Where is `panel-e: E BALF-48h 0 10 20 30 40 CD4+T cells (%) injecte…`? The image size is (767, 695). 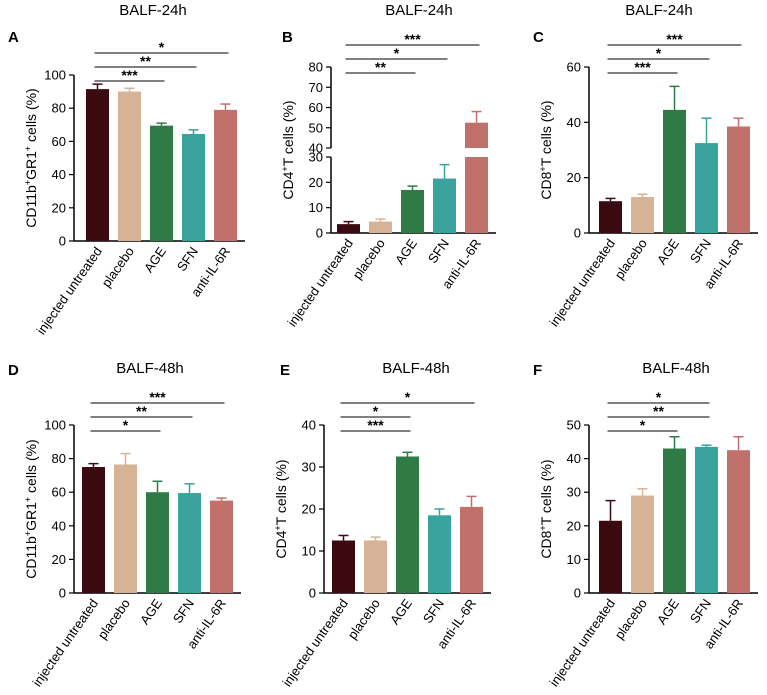 panel-e: E BALF-48h 0 10 20 30 40 CD4+T cells (%) injecte… is located at coordinates (382, 524).